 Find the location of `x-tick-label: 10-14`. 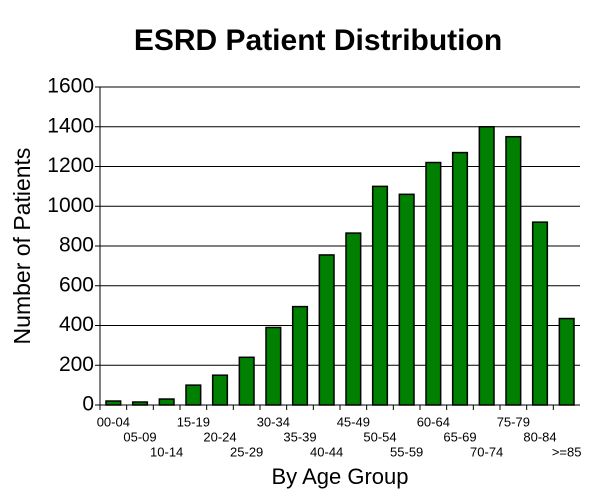

x-tick-label: 10-14 is located at coordinates (166, 451).